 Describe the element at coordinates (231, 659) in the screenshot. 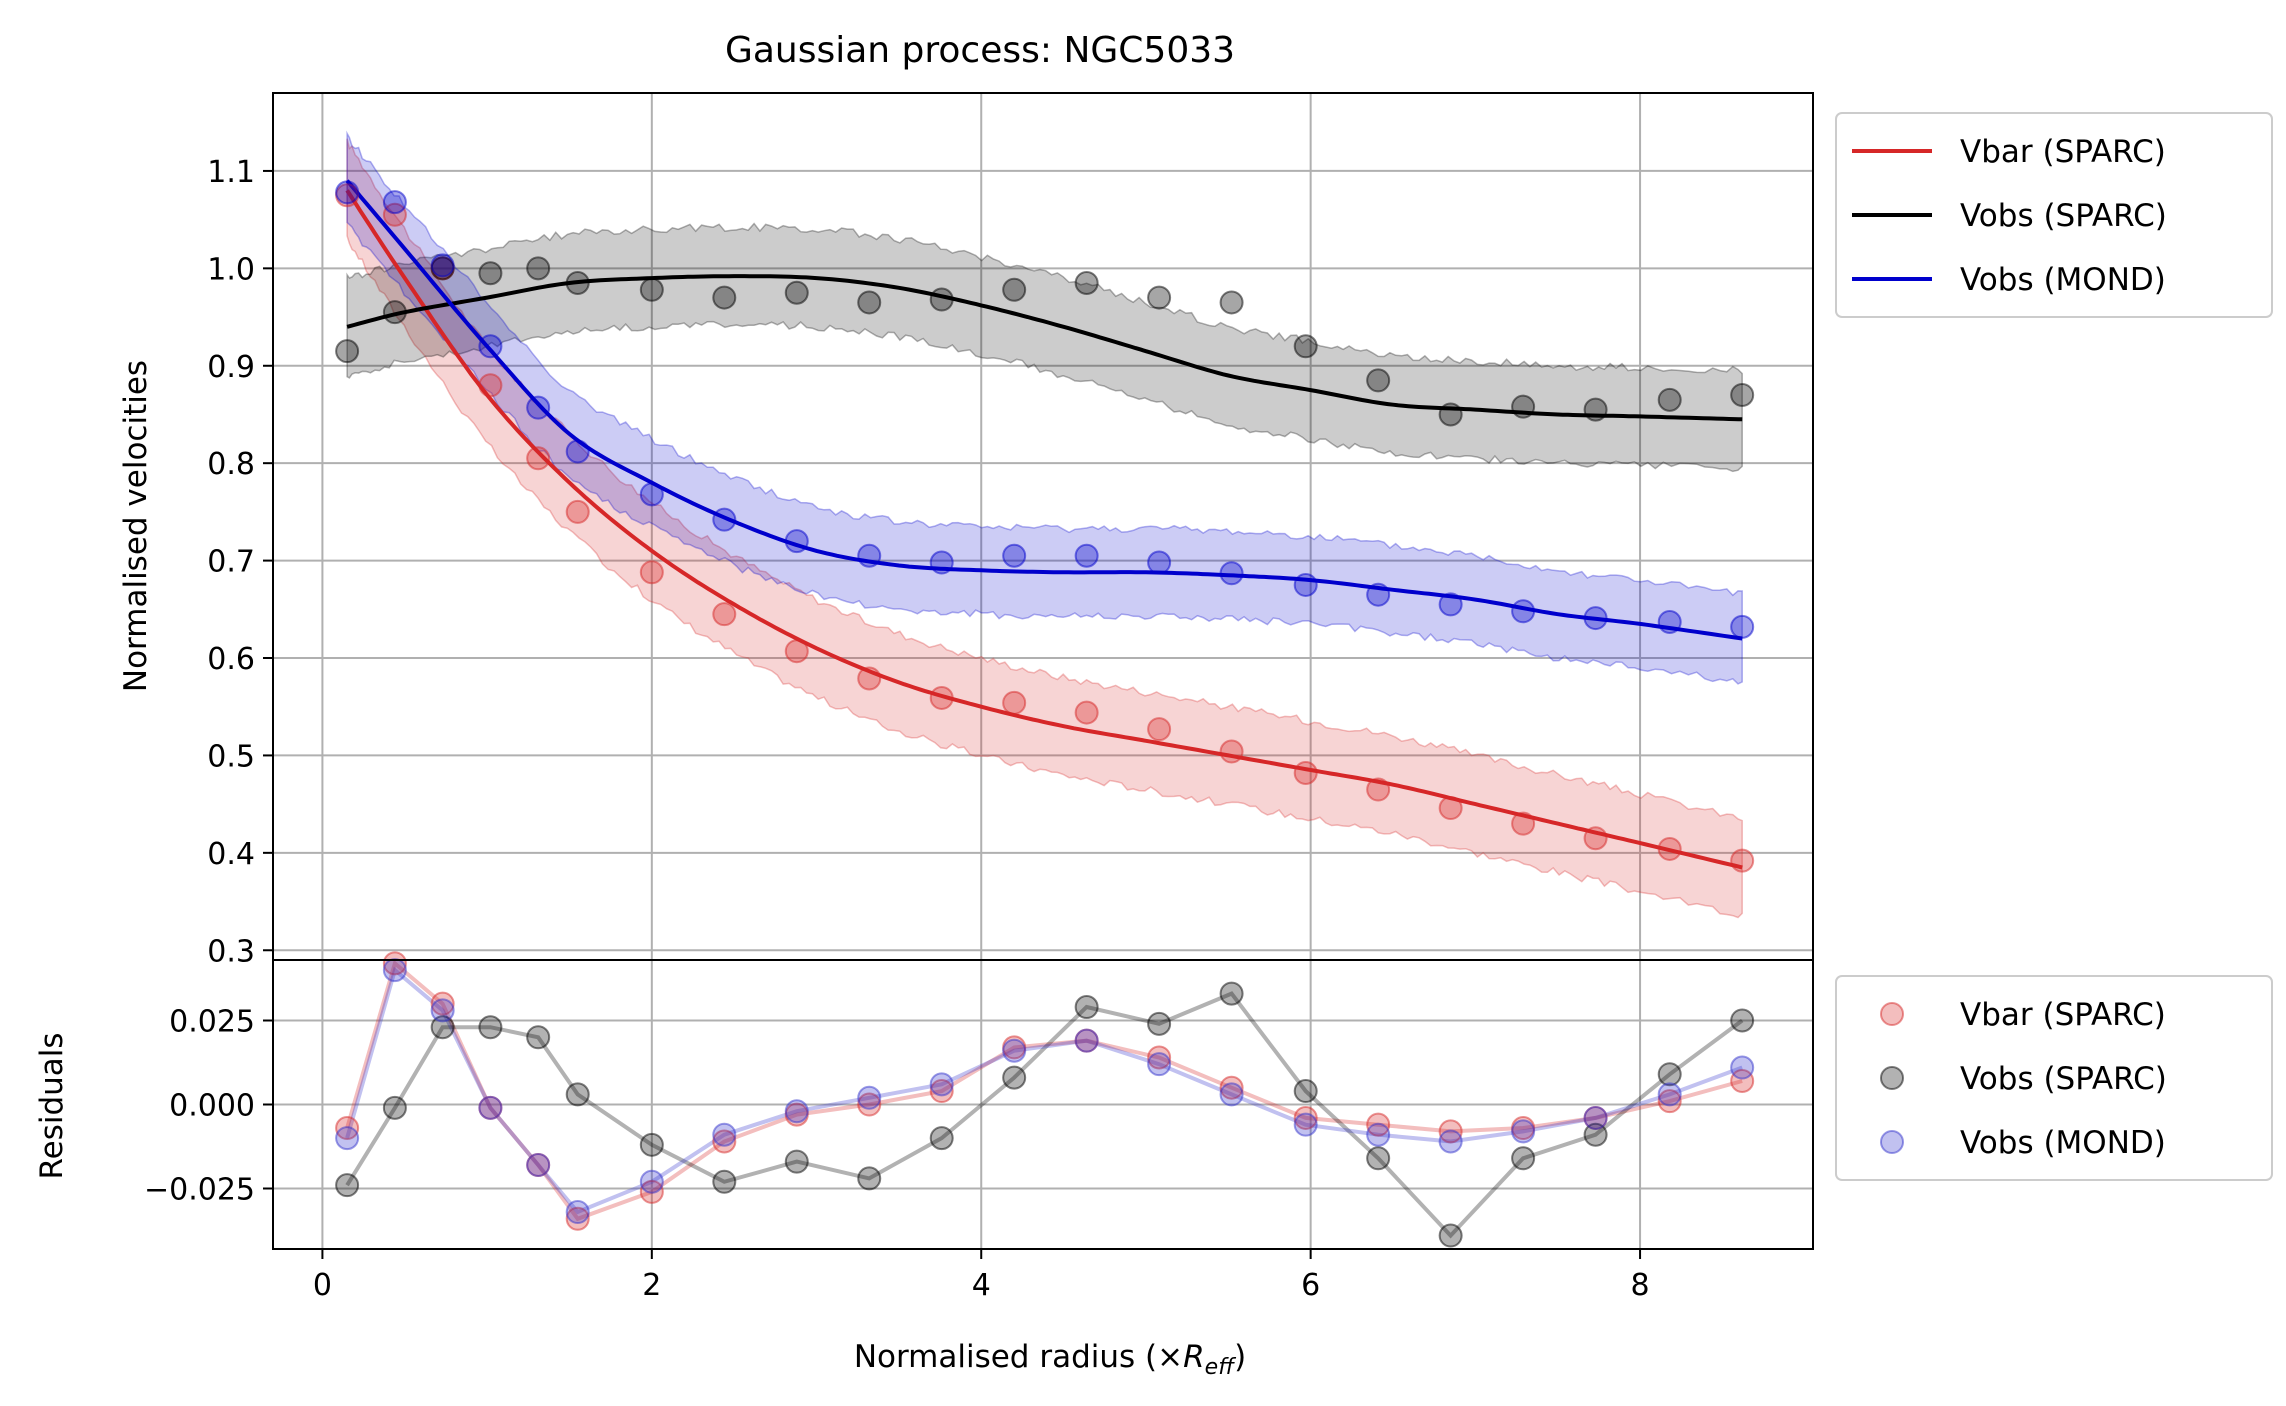

I see `main-y-tick-label: 0.6` at that location.